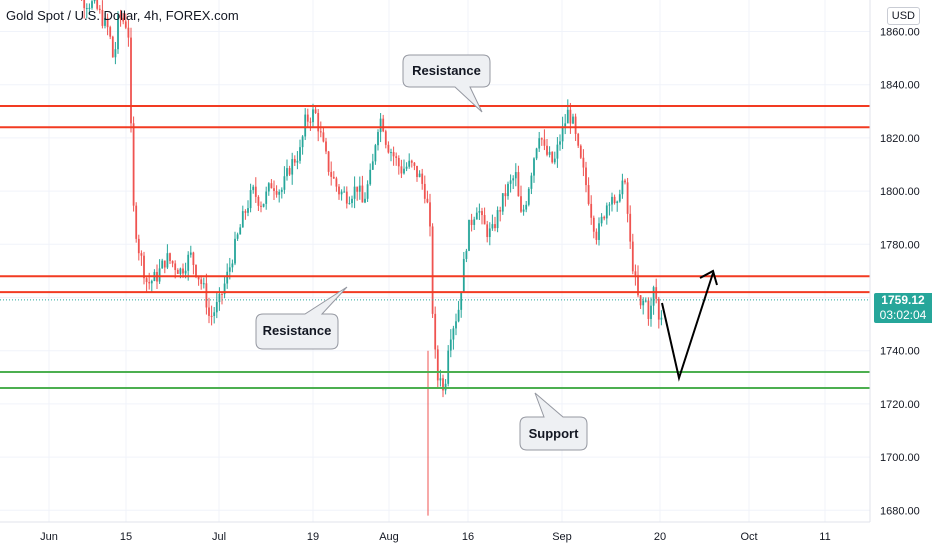 The width and height of the screenshot is (932, 550). What do you see at coordinates (903, 300) in the screenshot?
I see `current-price-value: 1759.12` at bounding box center [903, 300].